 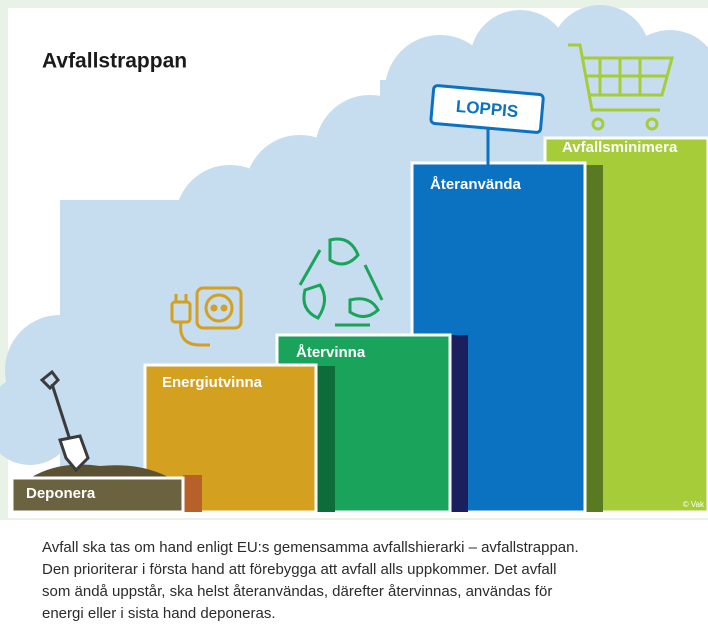 I want to click on step-face, so click(x=97, y=495).